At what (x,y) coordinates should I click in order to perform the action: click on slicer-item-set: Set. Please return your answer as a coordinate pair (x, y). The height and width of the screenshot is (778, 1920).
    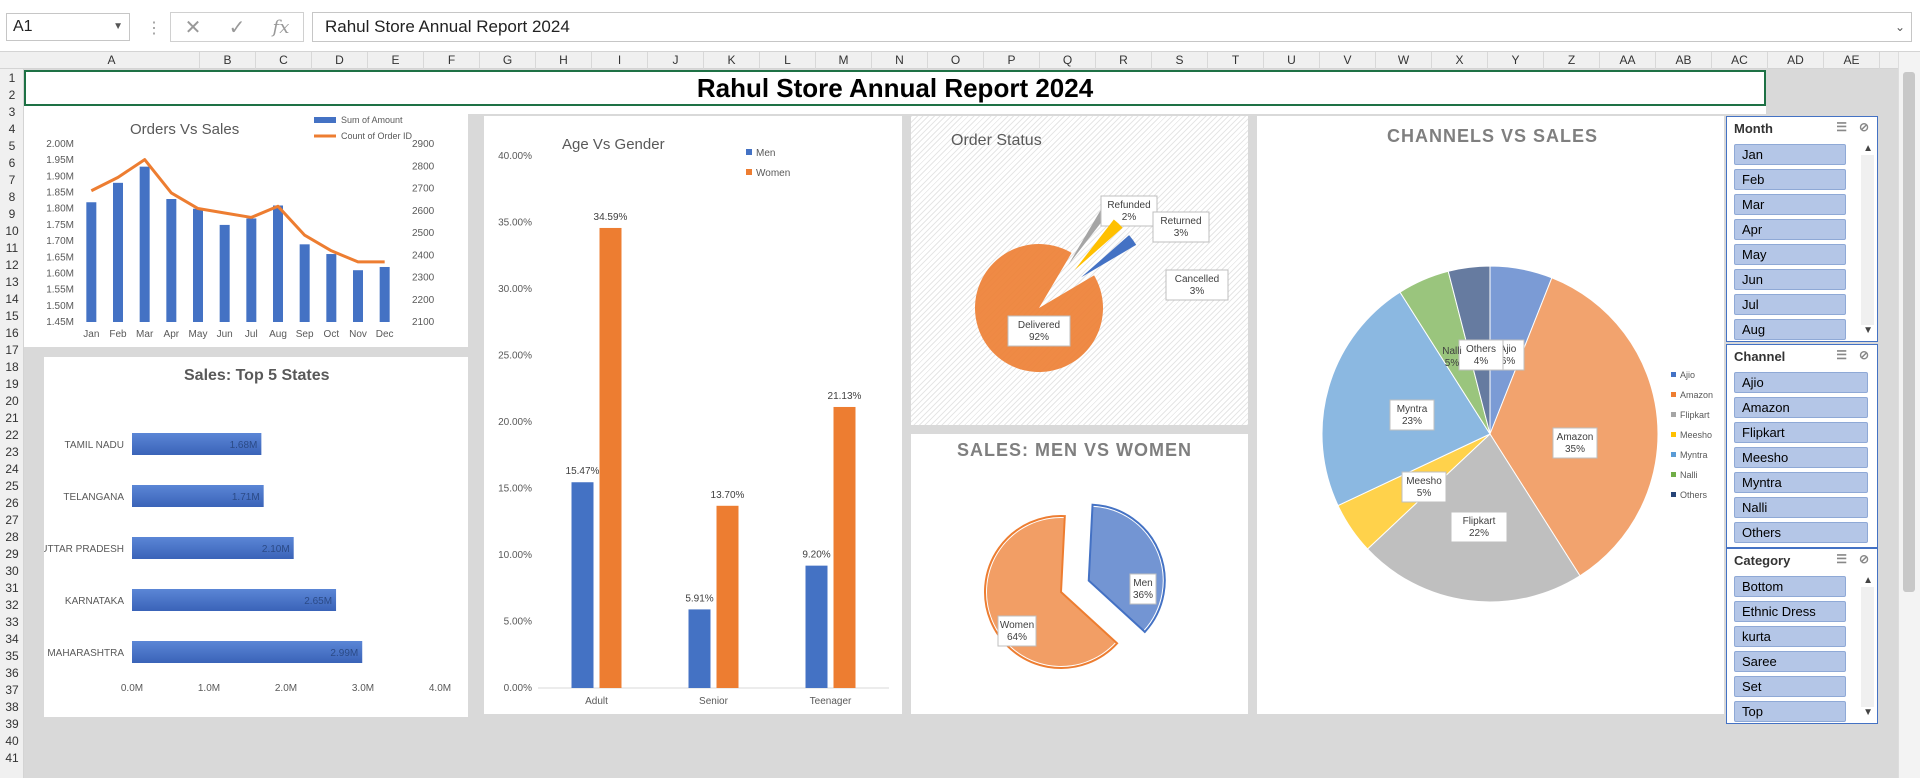
    Looking at the image, I should click on (1790, 686).